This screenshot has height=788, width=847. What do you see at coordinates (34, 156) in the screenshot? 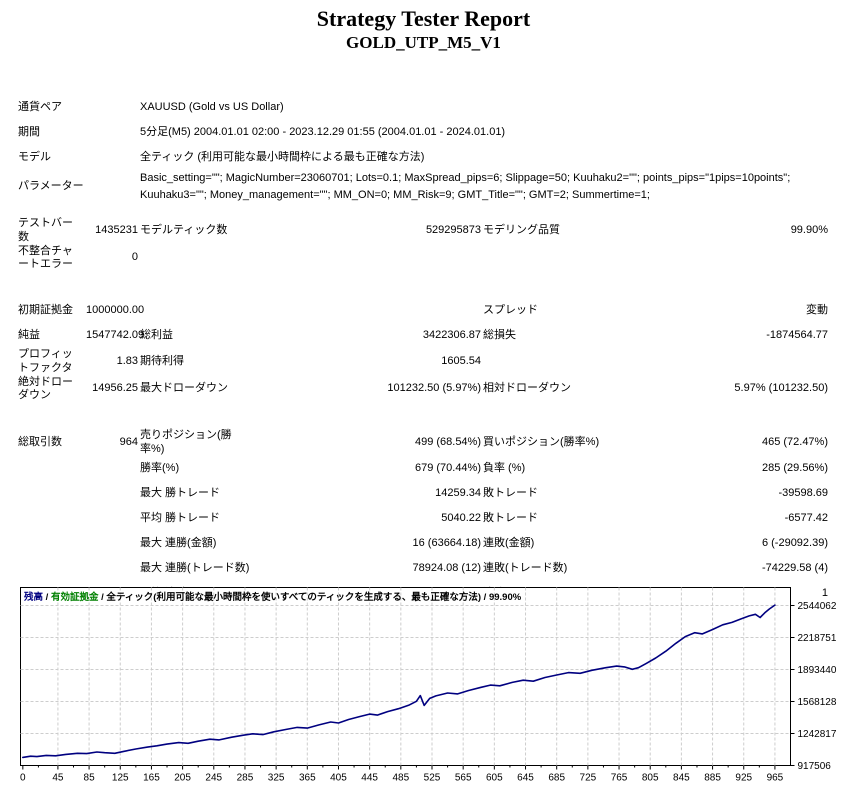
I see `info-label: モデル` at bounding box center [34, 156].